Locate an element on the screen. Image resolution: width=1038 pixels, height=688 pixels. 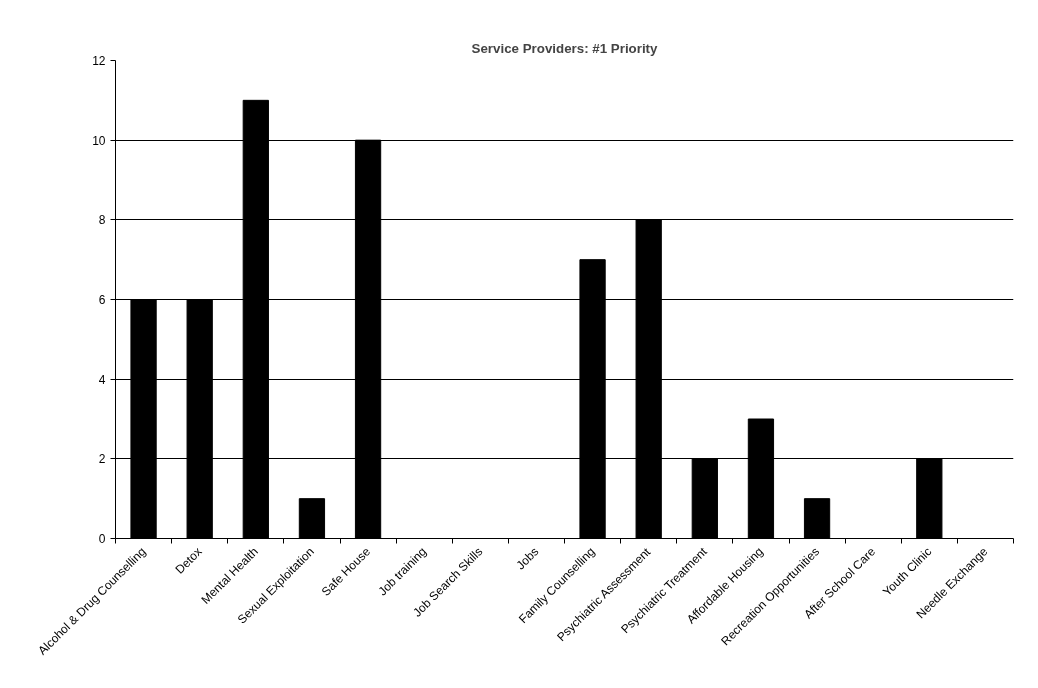
y-tick-label: 4 is located at coordinates (102, 379).